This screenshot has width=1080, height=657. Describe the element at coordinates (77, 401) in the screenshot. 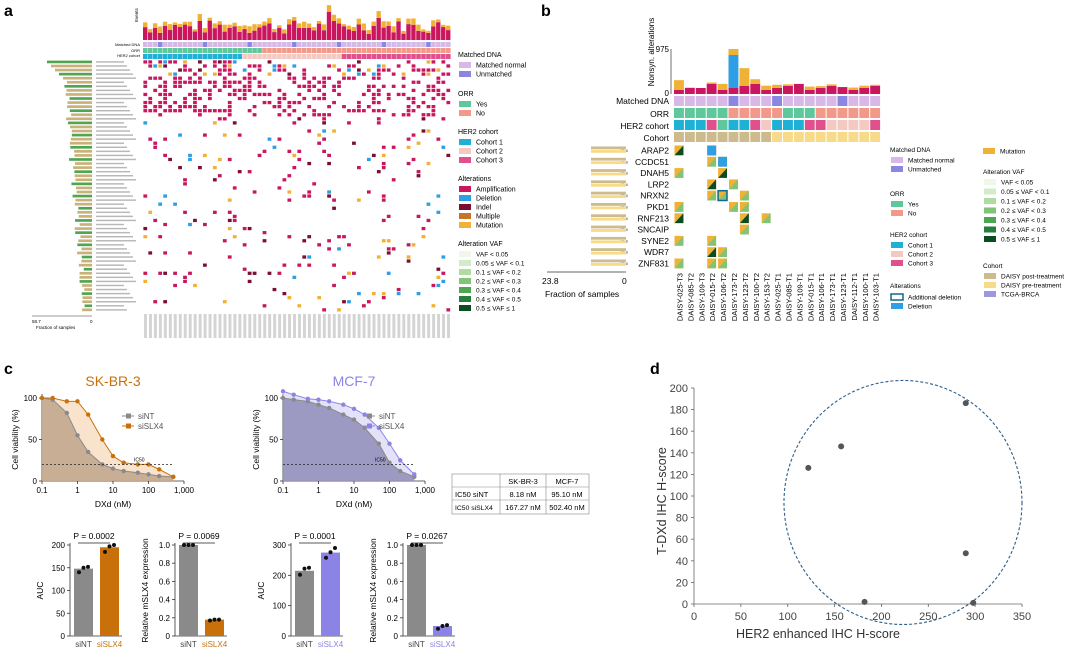

I see `c-point-siSLX4` at that location.